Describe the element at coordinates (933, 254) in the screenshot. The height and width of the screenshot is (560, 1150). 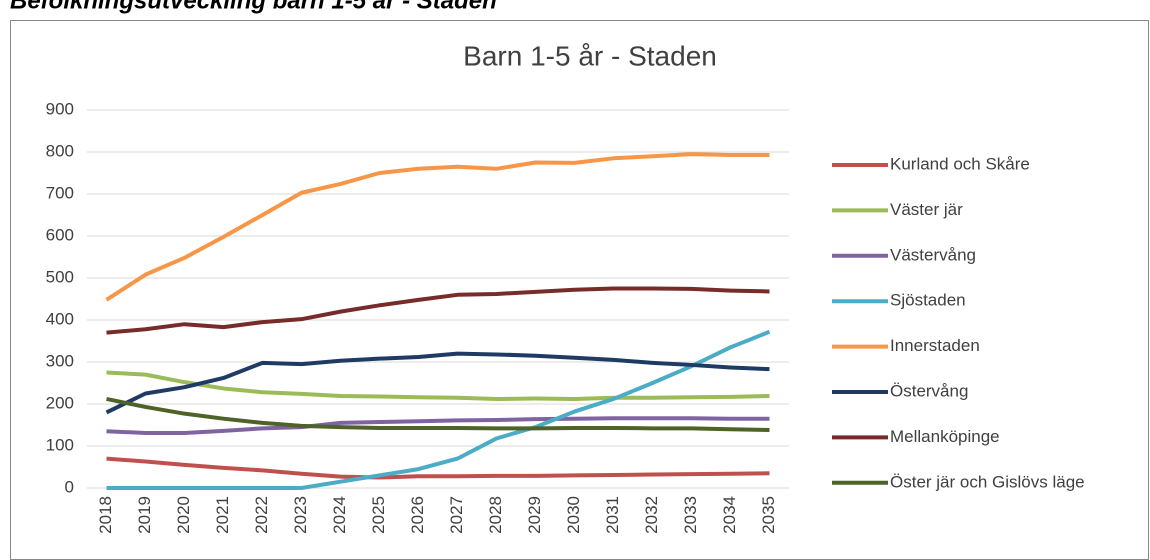
I see `legend-label: Västervång` at that location.